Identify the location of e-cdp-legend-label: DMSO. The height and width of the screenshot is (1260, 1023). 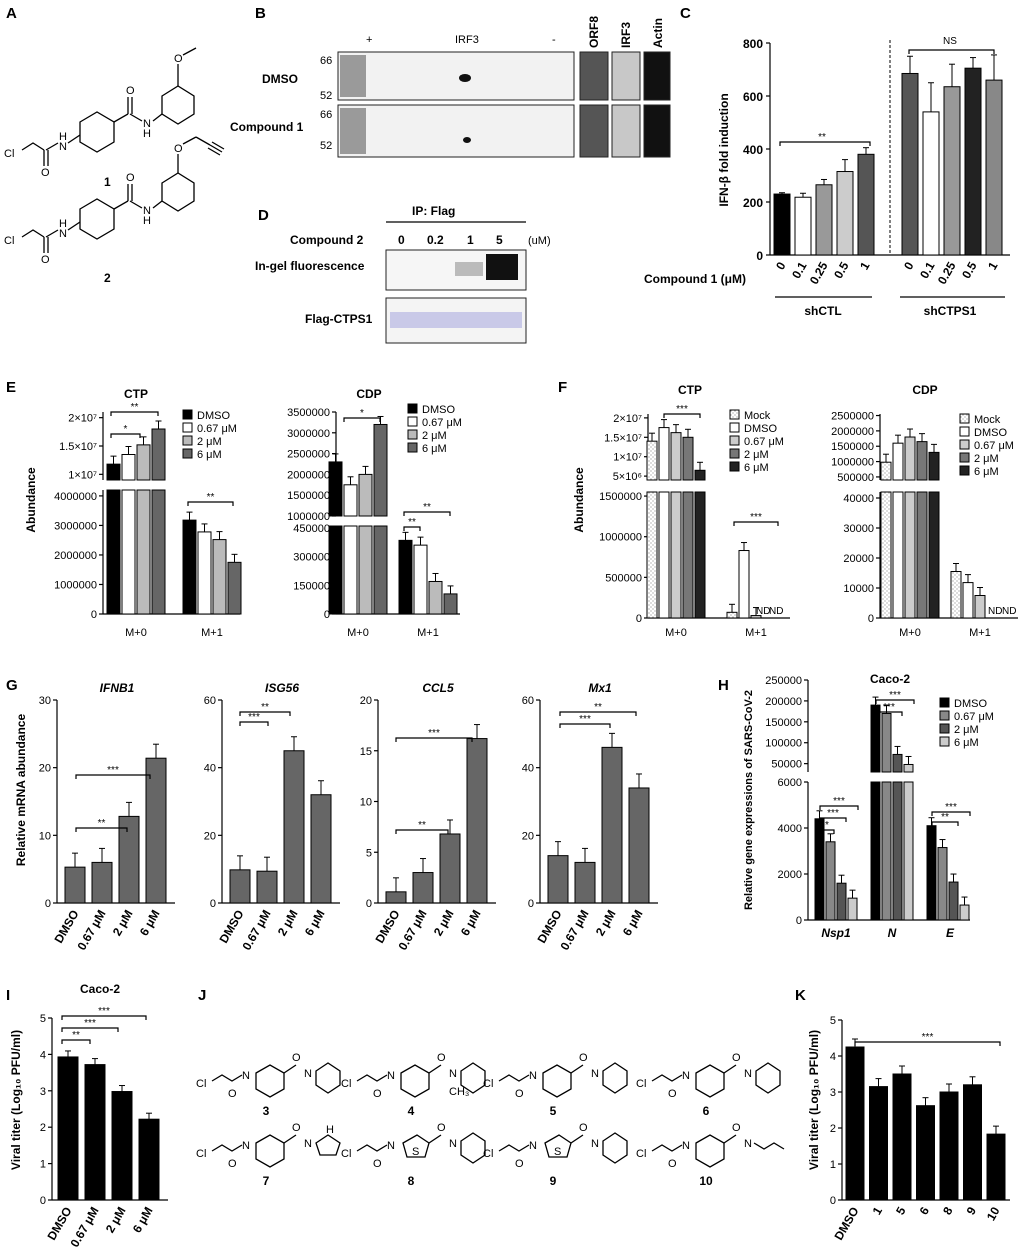
(438, 410).